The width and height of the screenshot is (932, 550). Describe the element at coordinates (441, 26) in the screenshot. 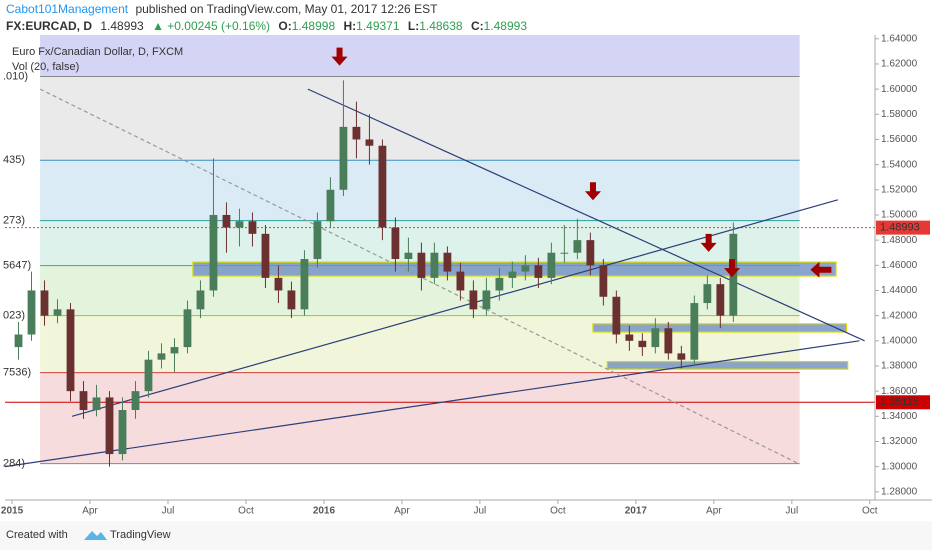

I see `ohlc-value: 1.48638` at that location.